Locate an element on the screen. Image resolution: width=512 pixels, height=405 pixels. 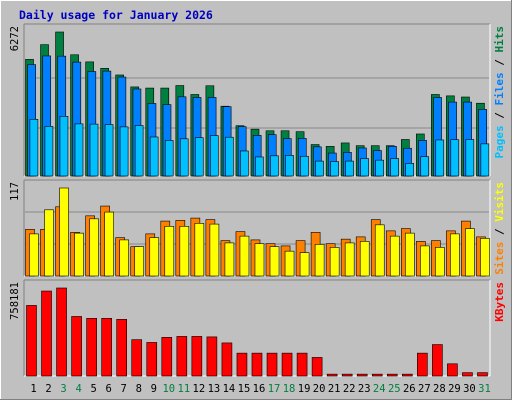
axis-max-label: 758181 is located at coordinates (15, 301).